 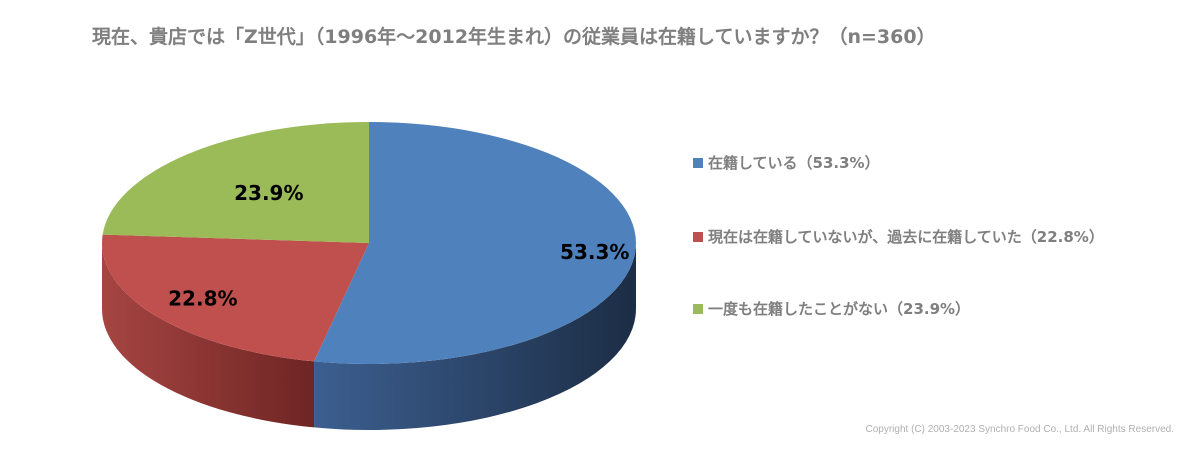 I want to click on pie-slice-enrolled-side, so click(x=475, y=337).